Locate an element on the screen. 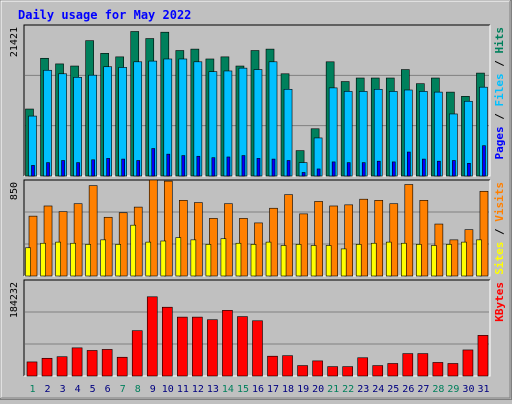  panel-2-ymax-label: 850 is located at coordinates (14, 191).